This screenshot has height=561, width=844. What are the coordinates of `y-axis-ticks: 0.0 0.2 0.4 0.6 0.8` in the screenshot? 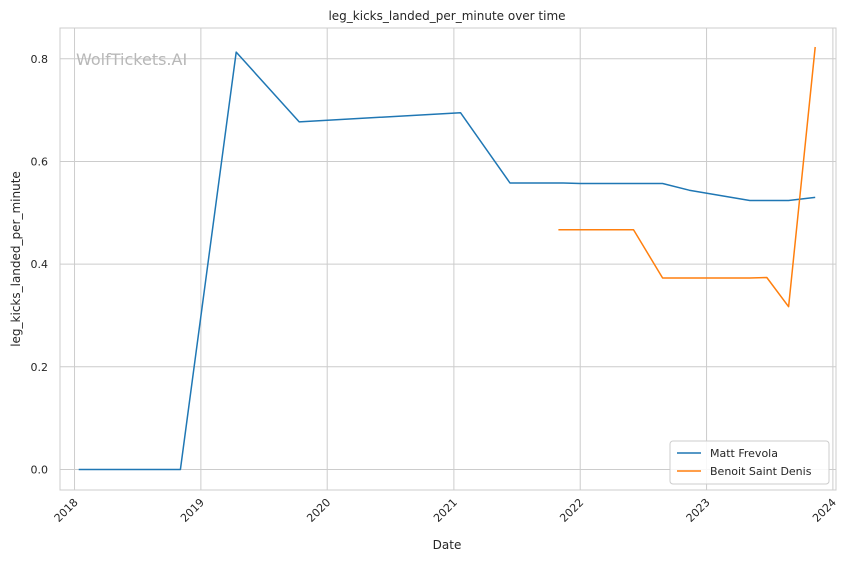 It's located at (40, 265).